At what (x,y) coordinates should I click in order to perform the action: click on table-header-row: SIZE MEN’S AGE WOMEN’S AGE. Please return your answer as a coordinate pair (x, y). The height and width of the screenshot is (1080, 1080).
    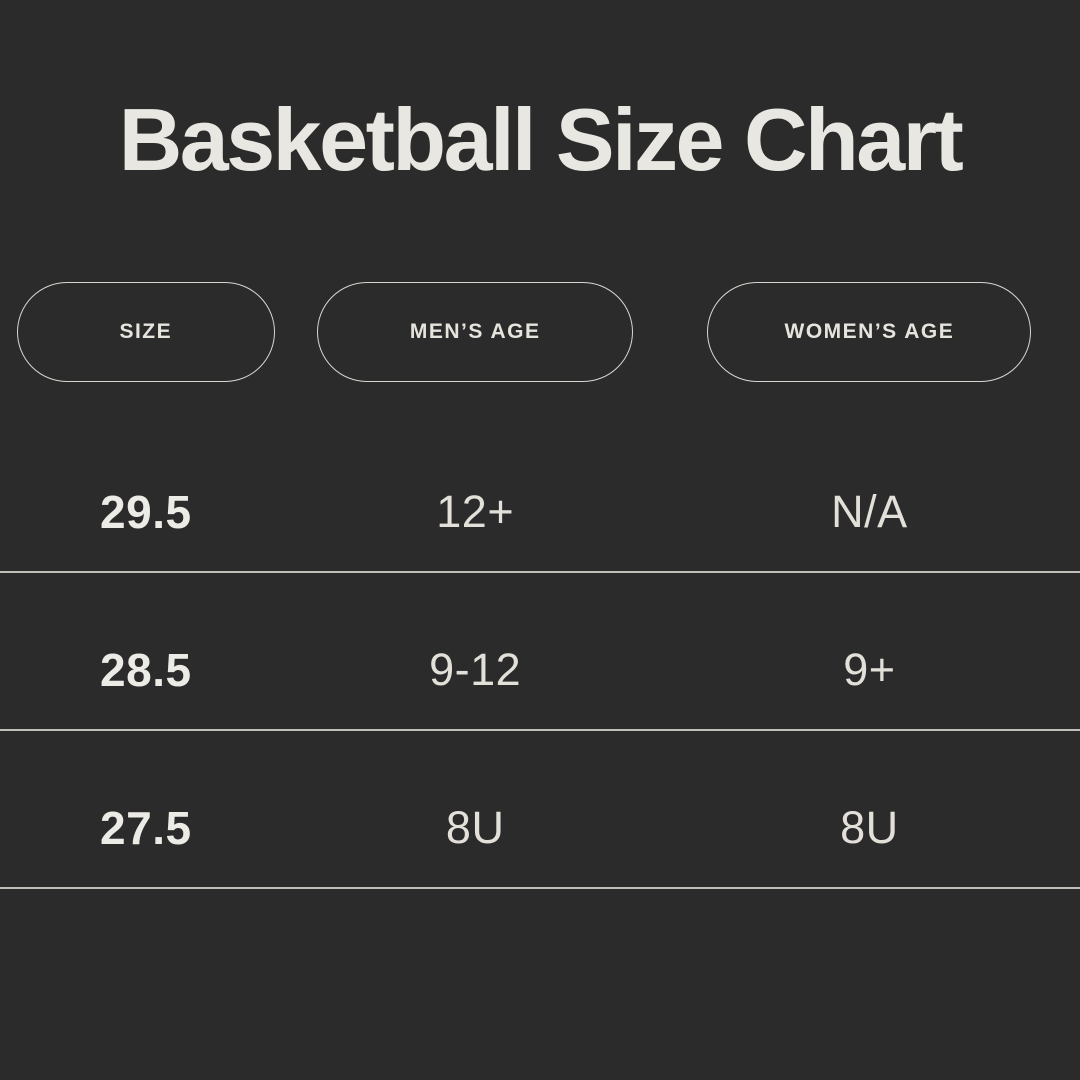
    Looking at the image, I should click on (540, 332).